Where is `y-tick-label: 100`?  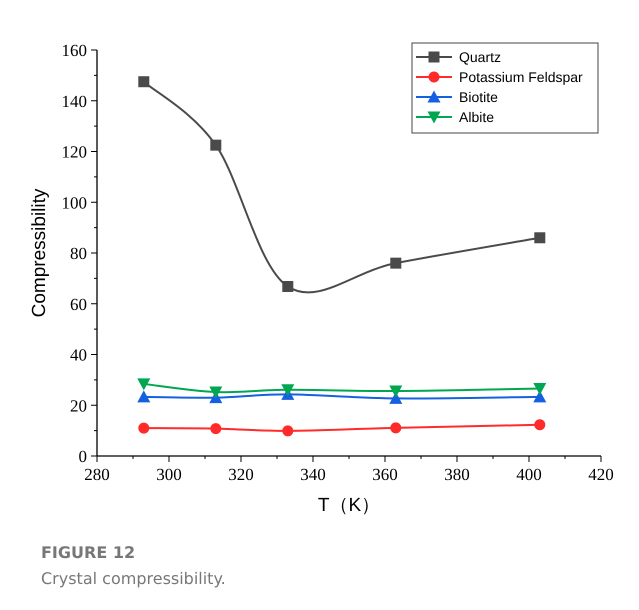 y-tick-label: 100 is located at coordinates (74, 202).